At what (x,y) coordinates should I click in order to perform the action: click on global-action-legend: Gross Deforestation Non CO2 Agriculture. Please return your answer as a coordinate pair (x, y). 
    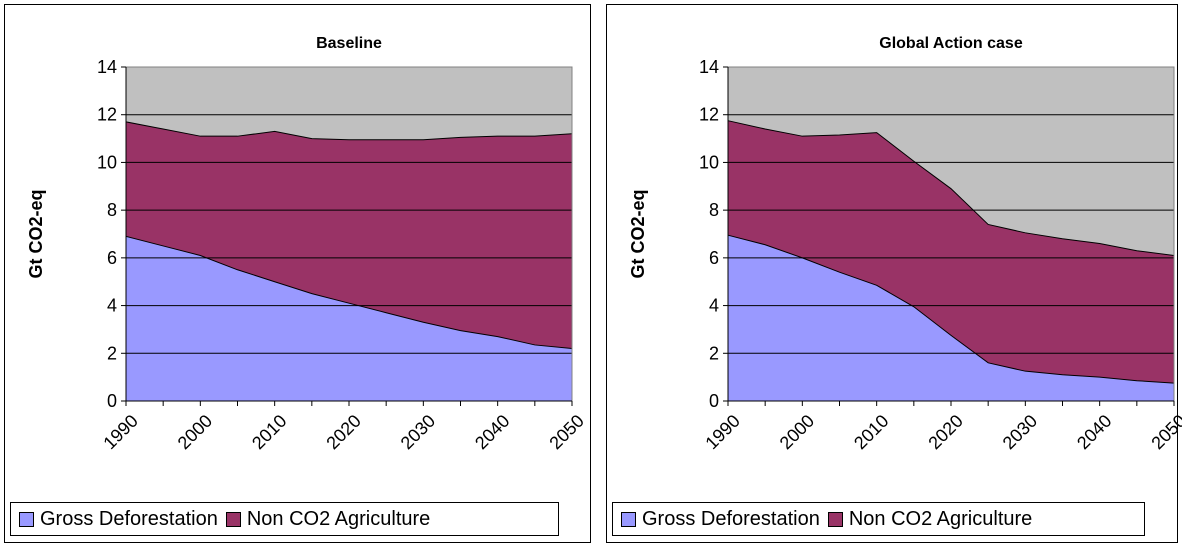
    Looking at the image, I should click on (878, 519).